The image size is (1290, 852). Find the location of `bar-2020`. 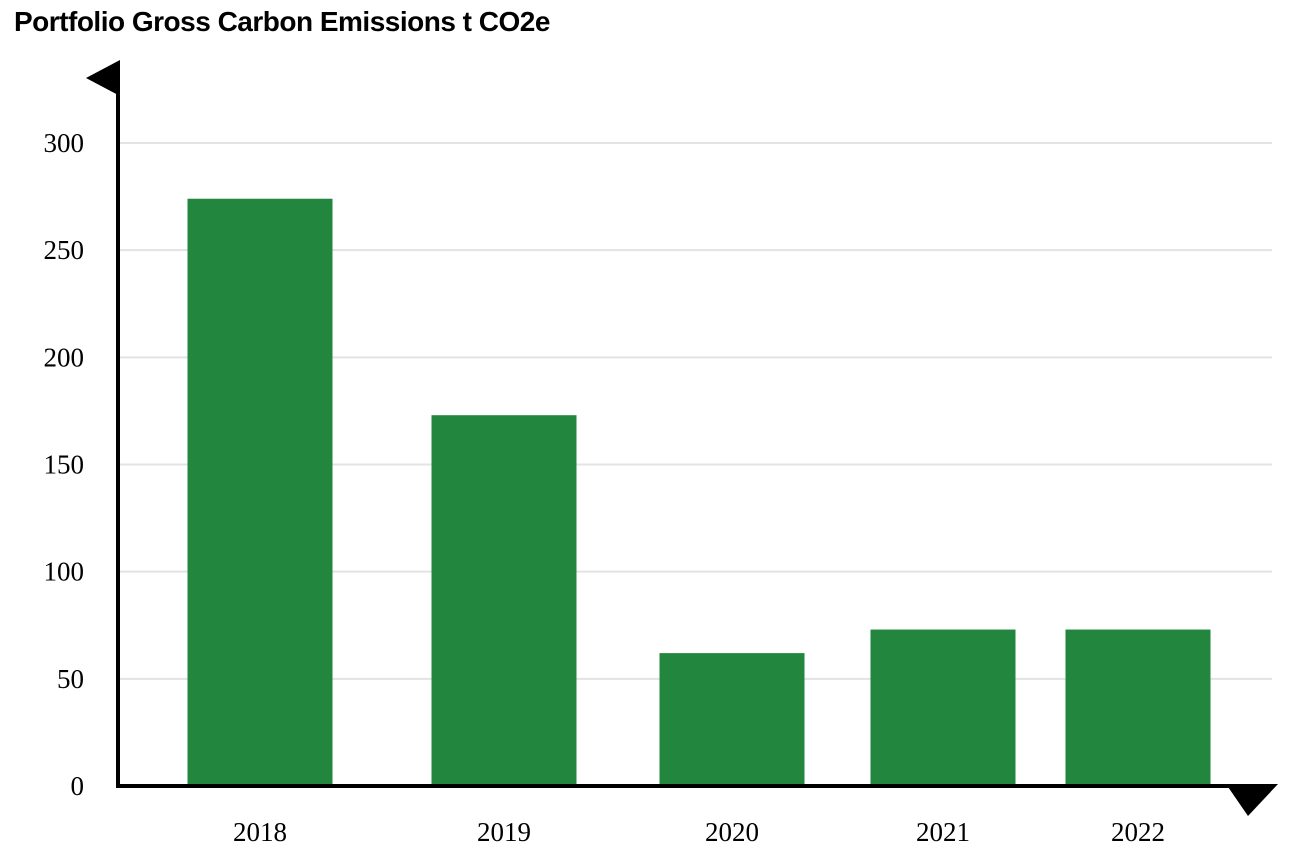

bar-2020 is located at coordinates (732, 719).